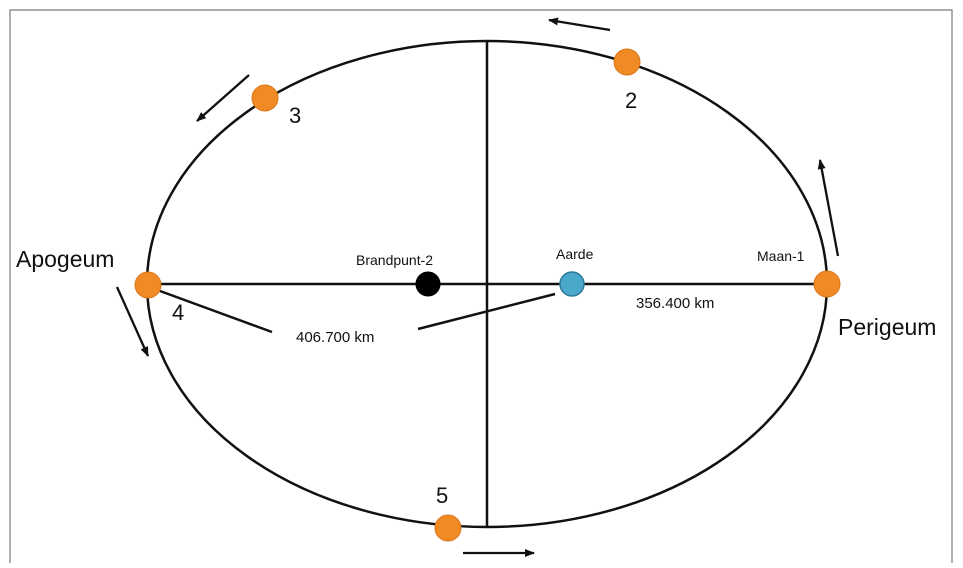  Describe the element at coordinates (223, 98) in the screenshot. I see `motion-arrow-upper-left` at that location.